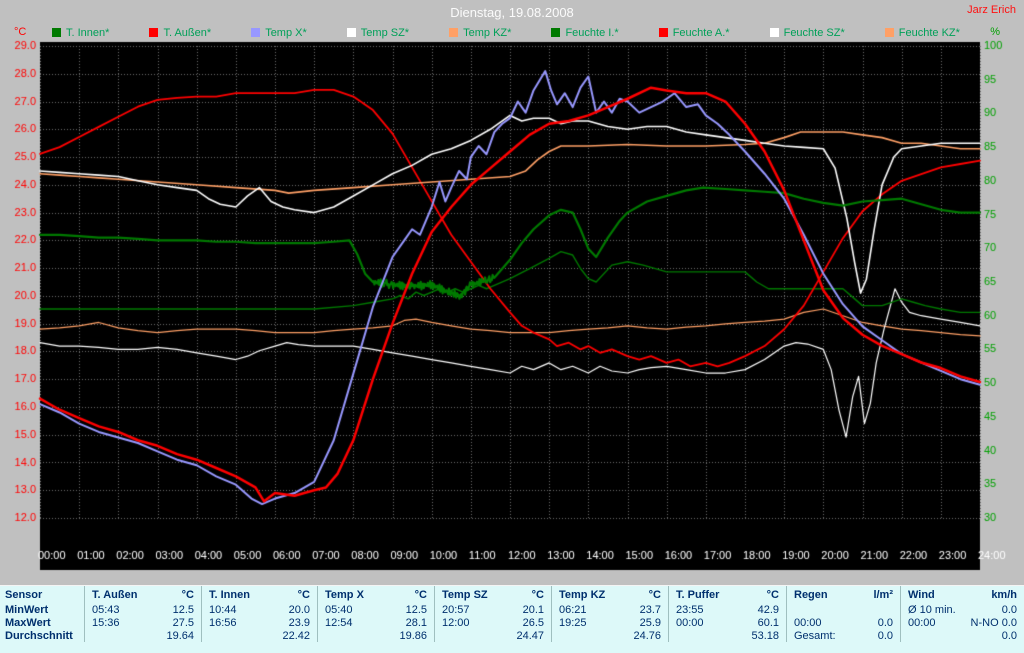  I want to click on stat-cell: 0.0, so click(962, 635).